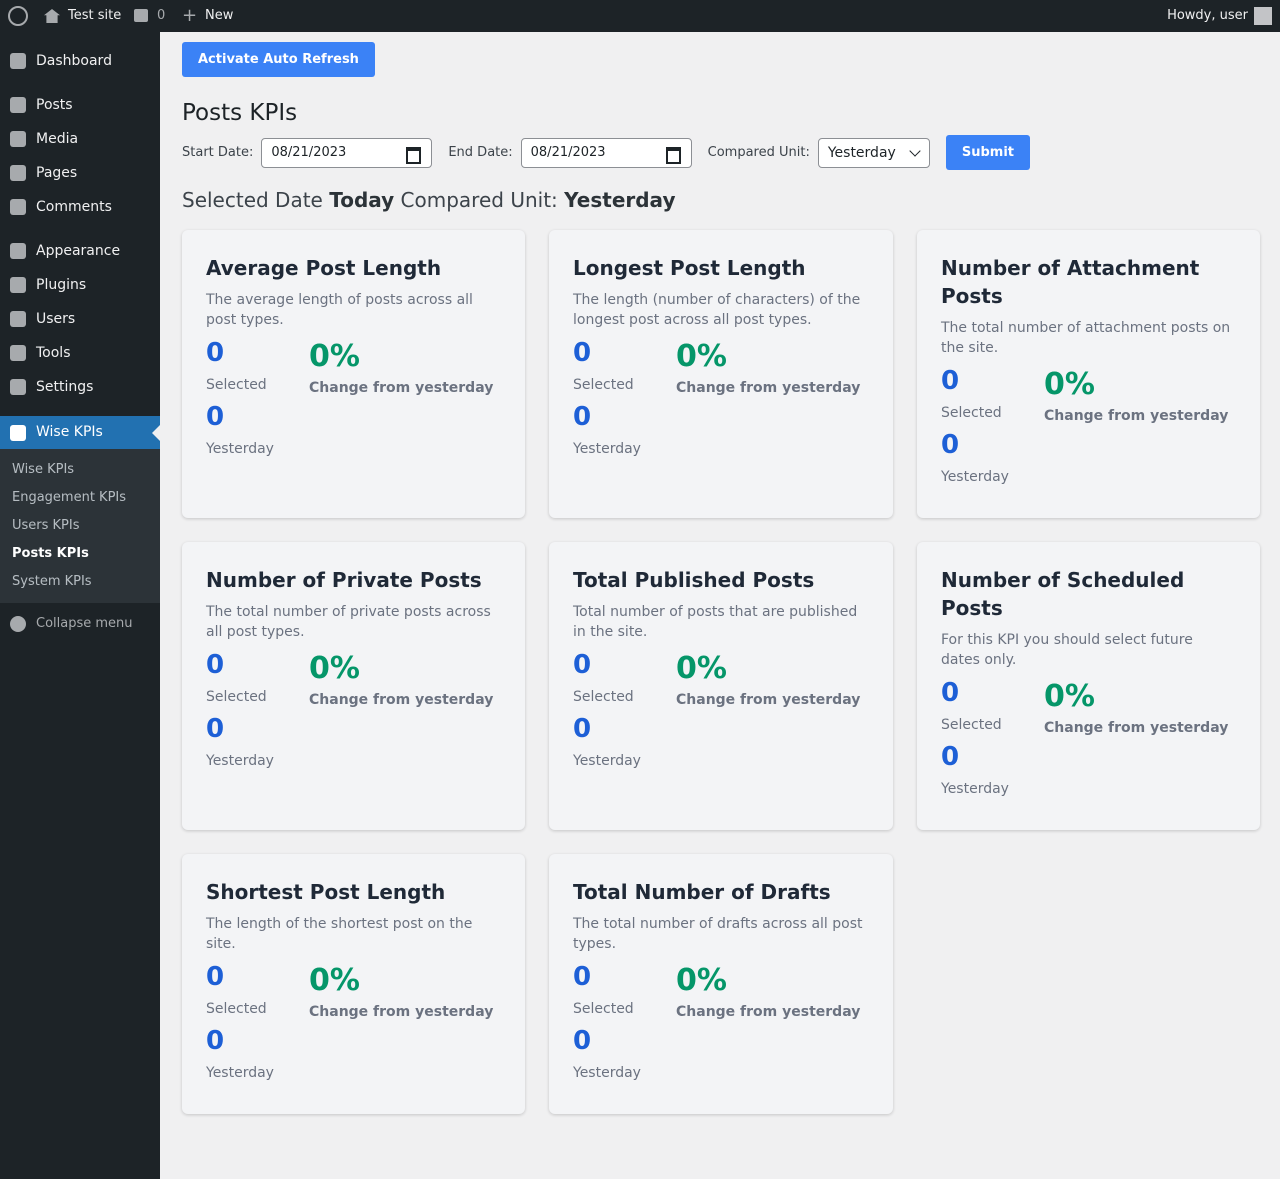 This screenshot has height=1179, width=1280. Describe the element at coordinates (141, 15) in the screenshot. I see `comment-icon` at that location.